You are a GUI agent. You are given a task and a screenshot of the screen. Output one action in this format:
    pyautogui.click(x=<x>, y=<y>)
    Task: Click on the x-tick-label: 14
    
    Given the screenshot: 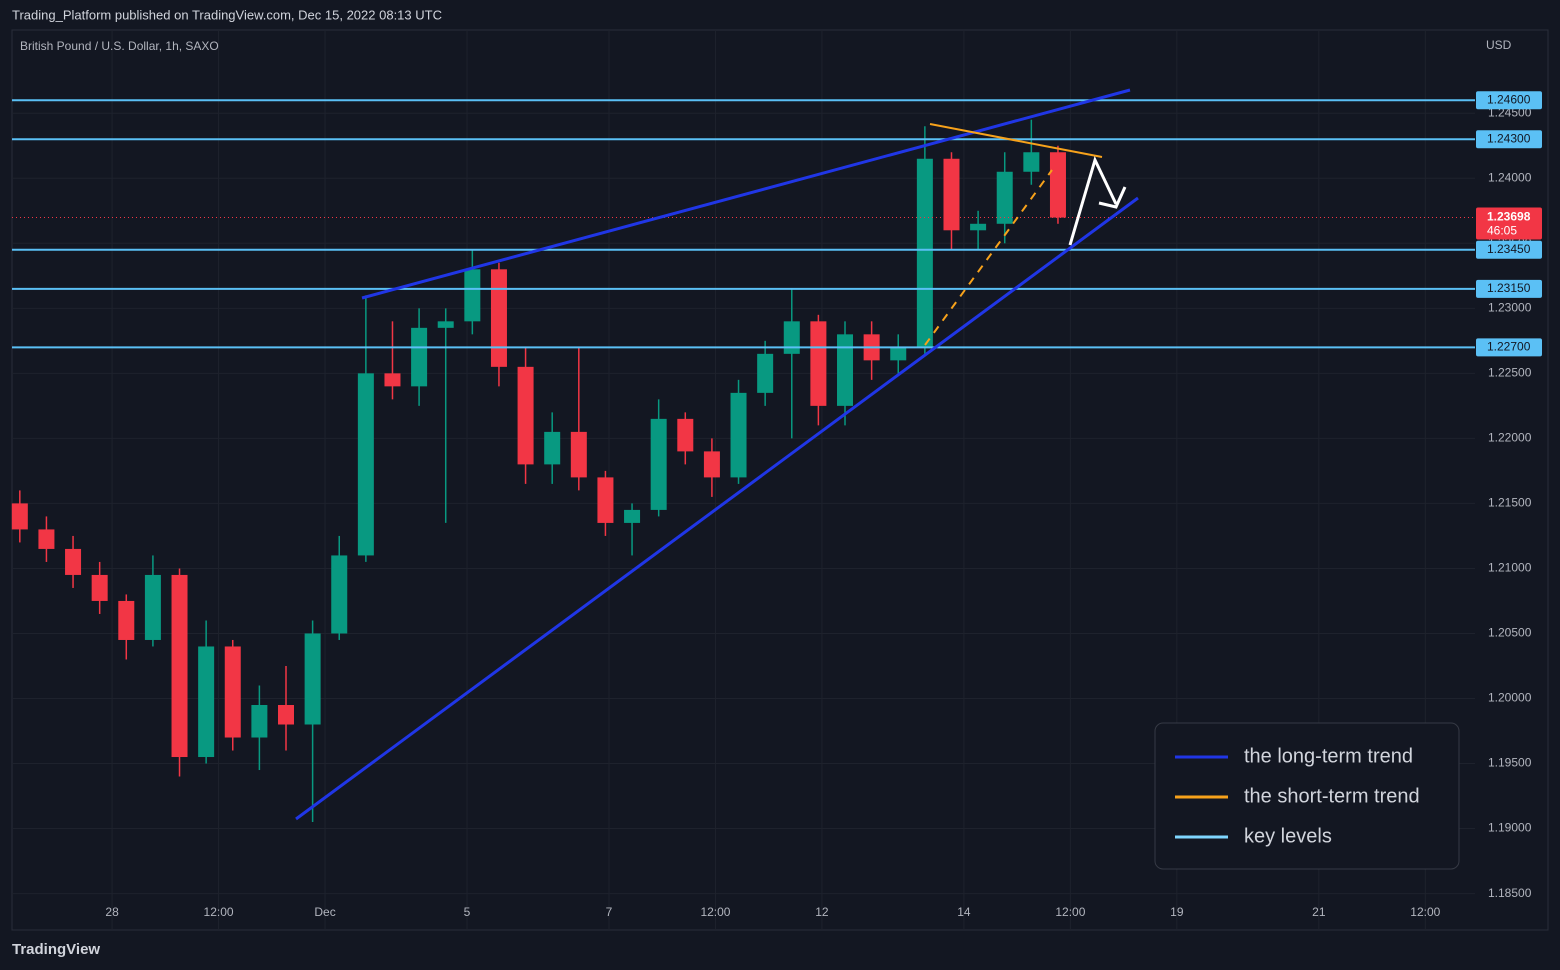 What is the action you would take?
    pyautogui.click(x=964, y=912)
    